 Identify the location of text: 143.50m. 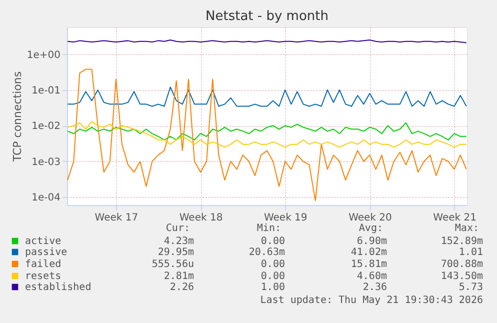
(461, 276).